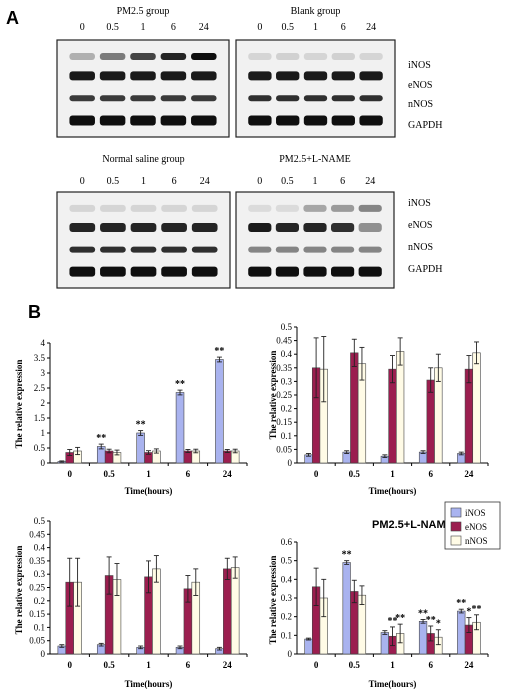 This screenshot has width=505, height=694. I want to click on y-tick-label: 0.05, so click(284, 449).